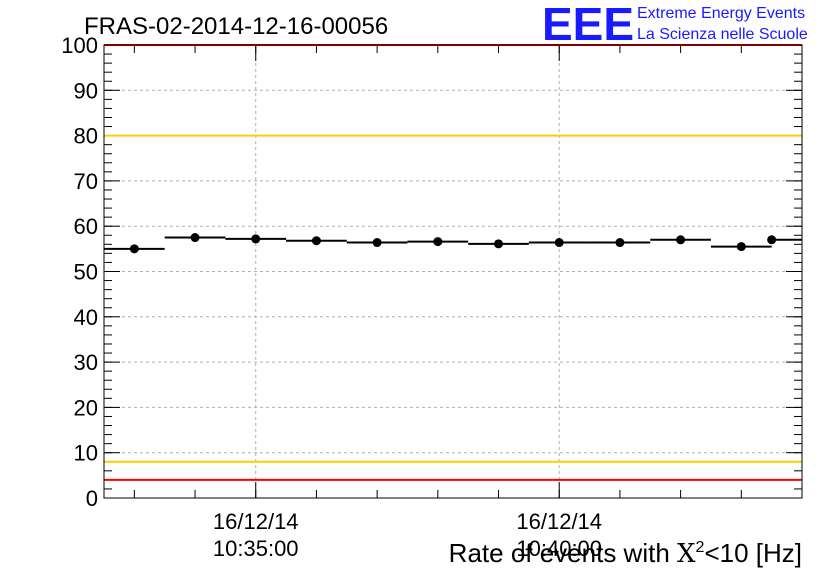 This screenshot has width=836, height=572. What do you see at coordinates (86, 181) in the screenshot?
I see `y-tick-label: 70` at bounding box center [86, 181].